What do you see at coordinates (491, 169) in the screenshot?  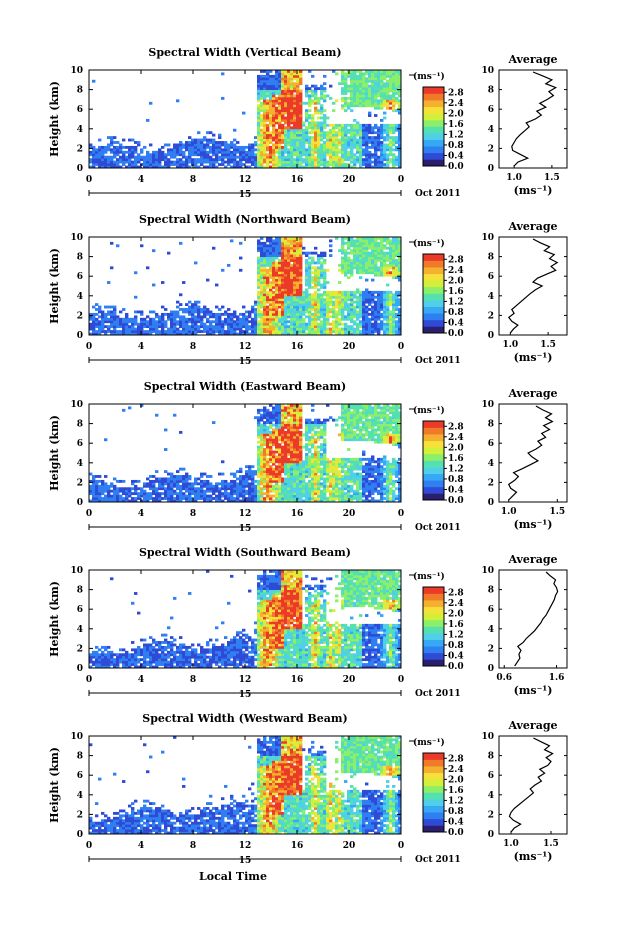 I see `avg-y-tick-label: 0` at bounding box center [491, 169].